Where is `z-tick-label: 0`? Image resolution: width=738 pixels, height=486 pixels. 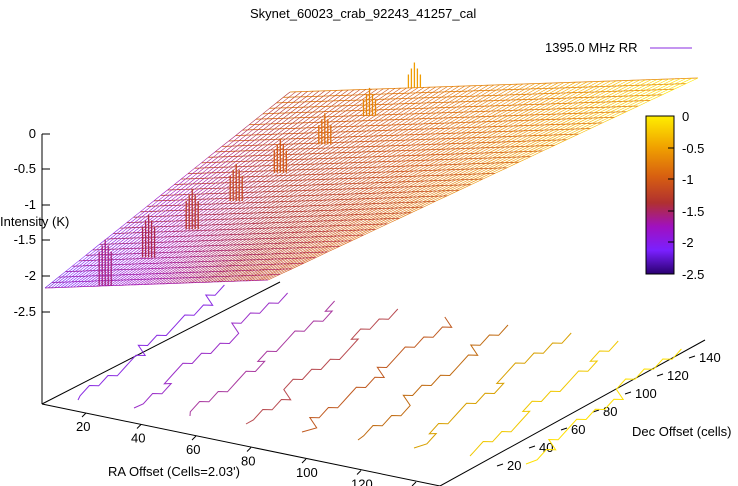
z-tick-label: 0 is located at coordinates (32, 133).